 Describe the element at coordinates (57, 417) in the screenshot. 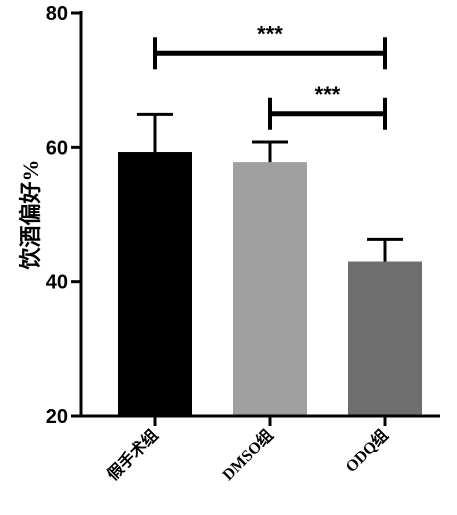

I see `y-tick-label-0: 20` at that location.